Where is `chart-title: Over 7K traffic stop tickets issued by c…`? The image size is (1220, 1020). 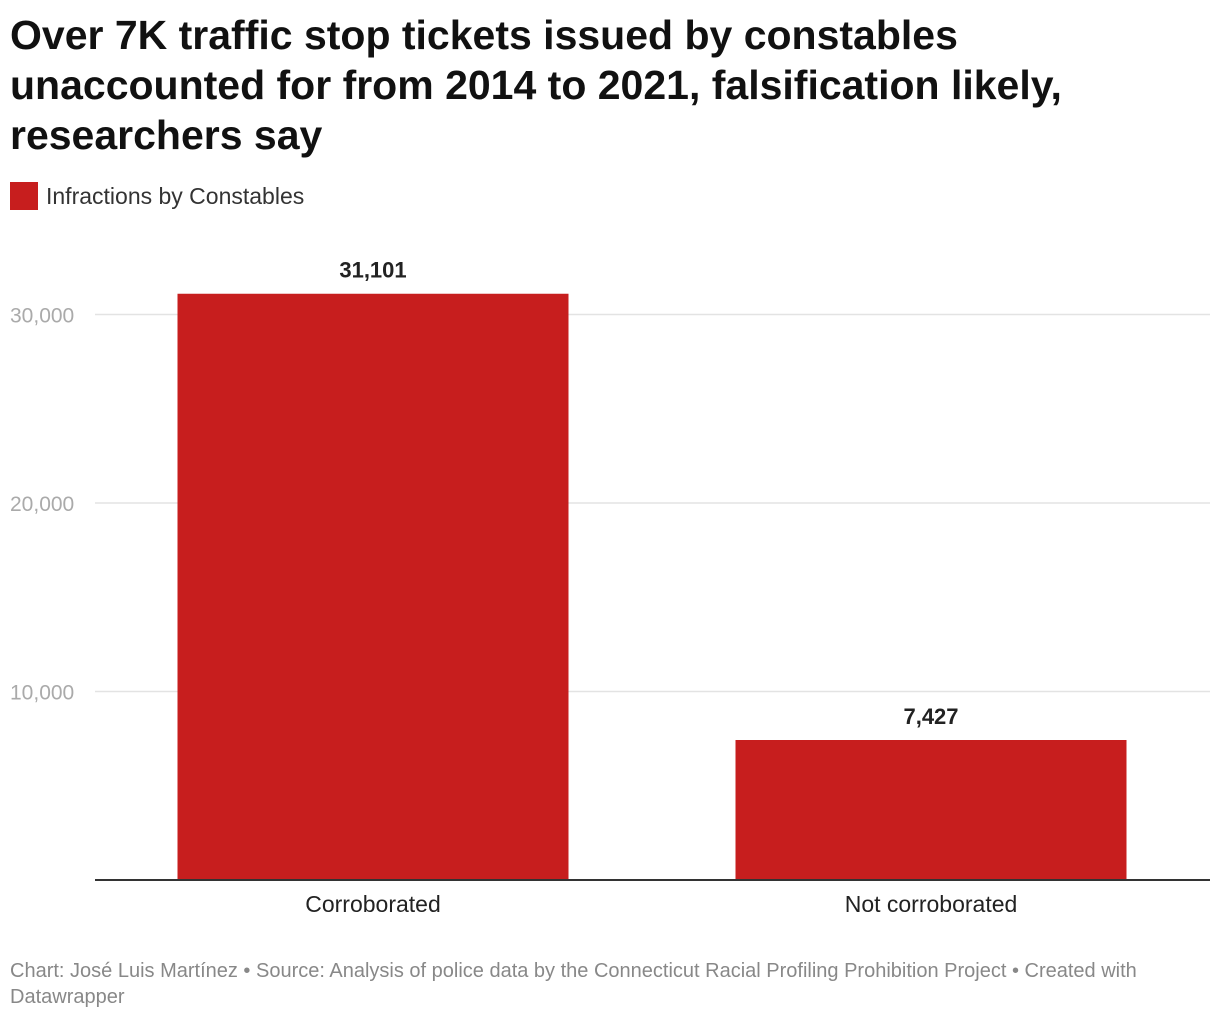
chart-title: Over 7K traffic stop tickets issued by c… is located at coordinates (536, 85).